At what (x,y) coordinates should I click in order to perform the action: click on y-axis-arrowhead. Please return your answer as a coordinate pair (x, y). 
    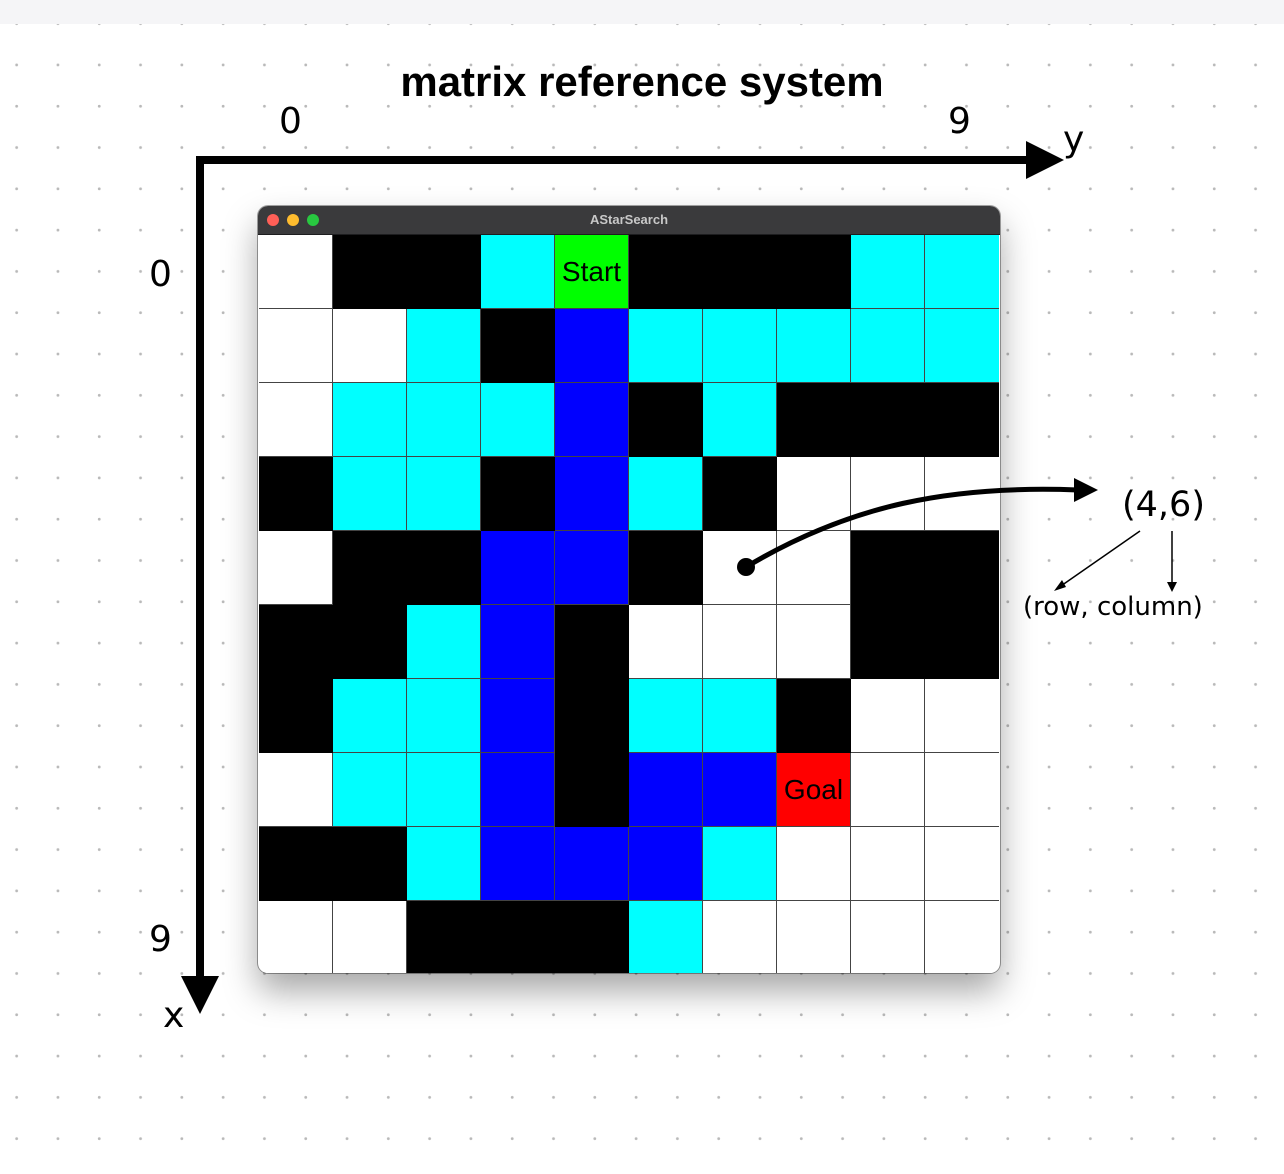
    Looking at the image, I should click on (1045, 160).